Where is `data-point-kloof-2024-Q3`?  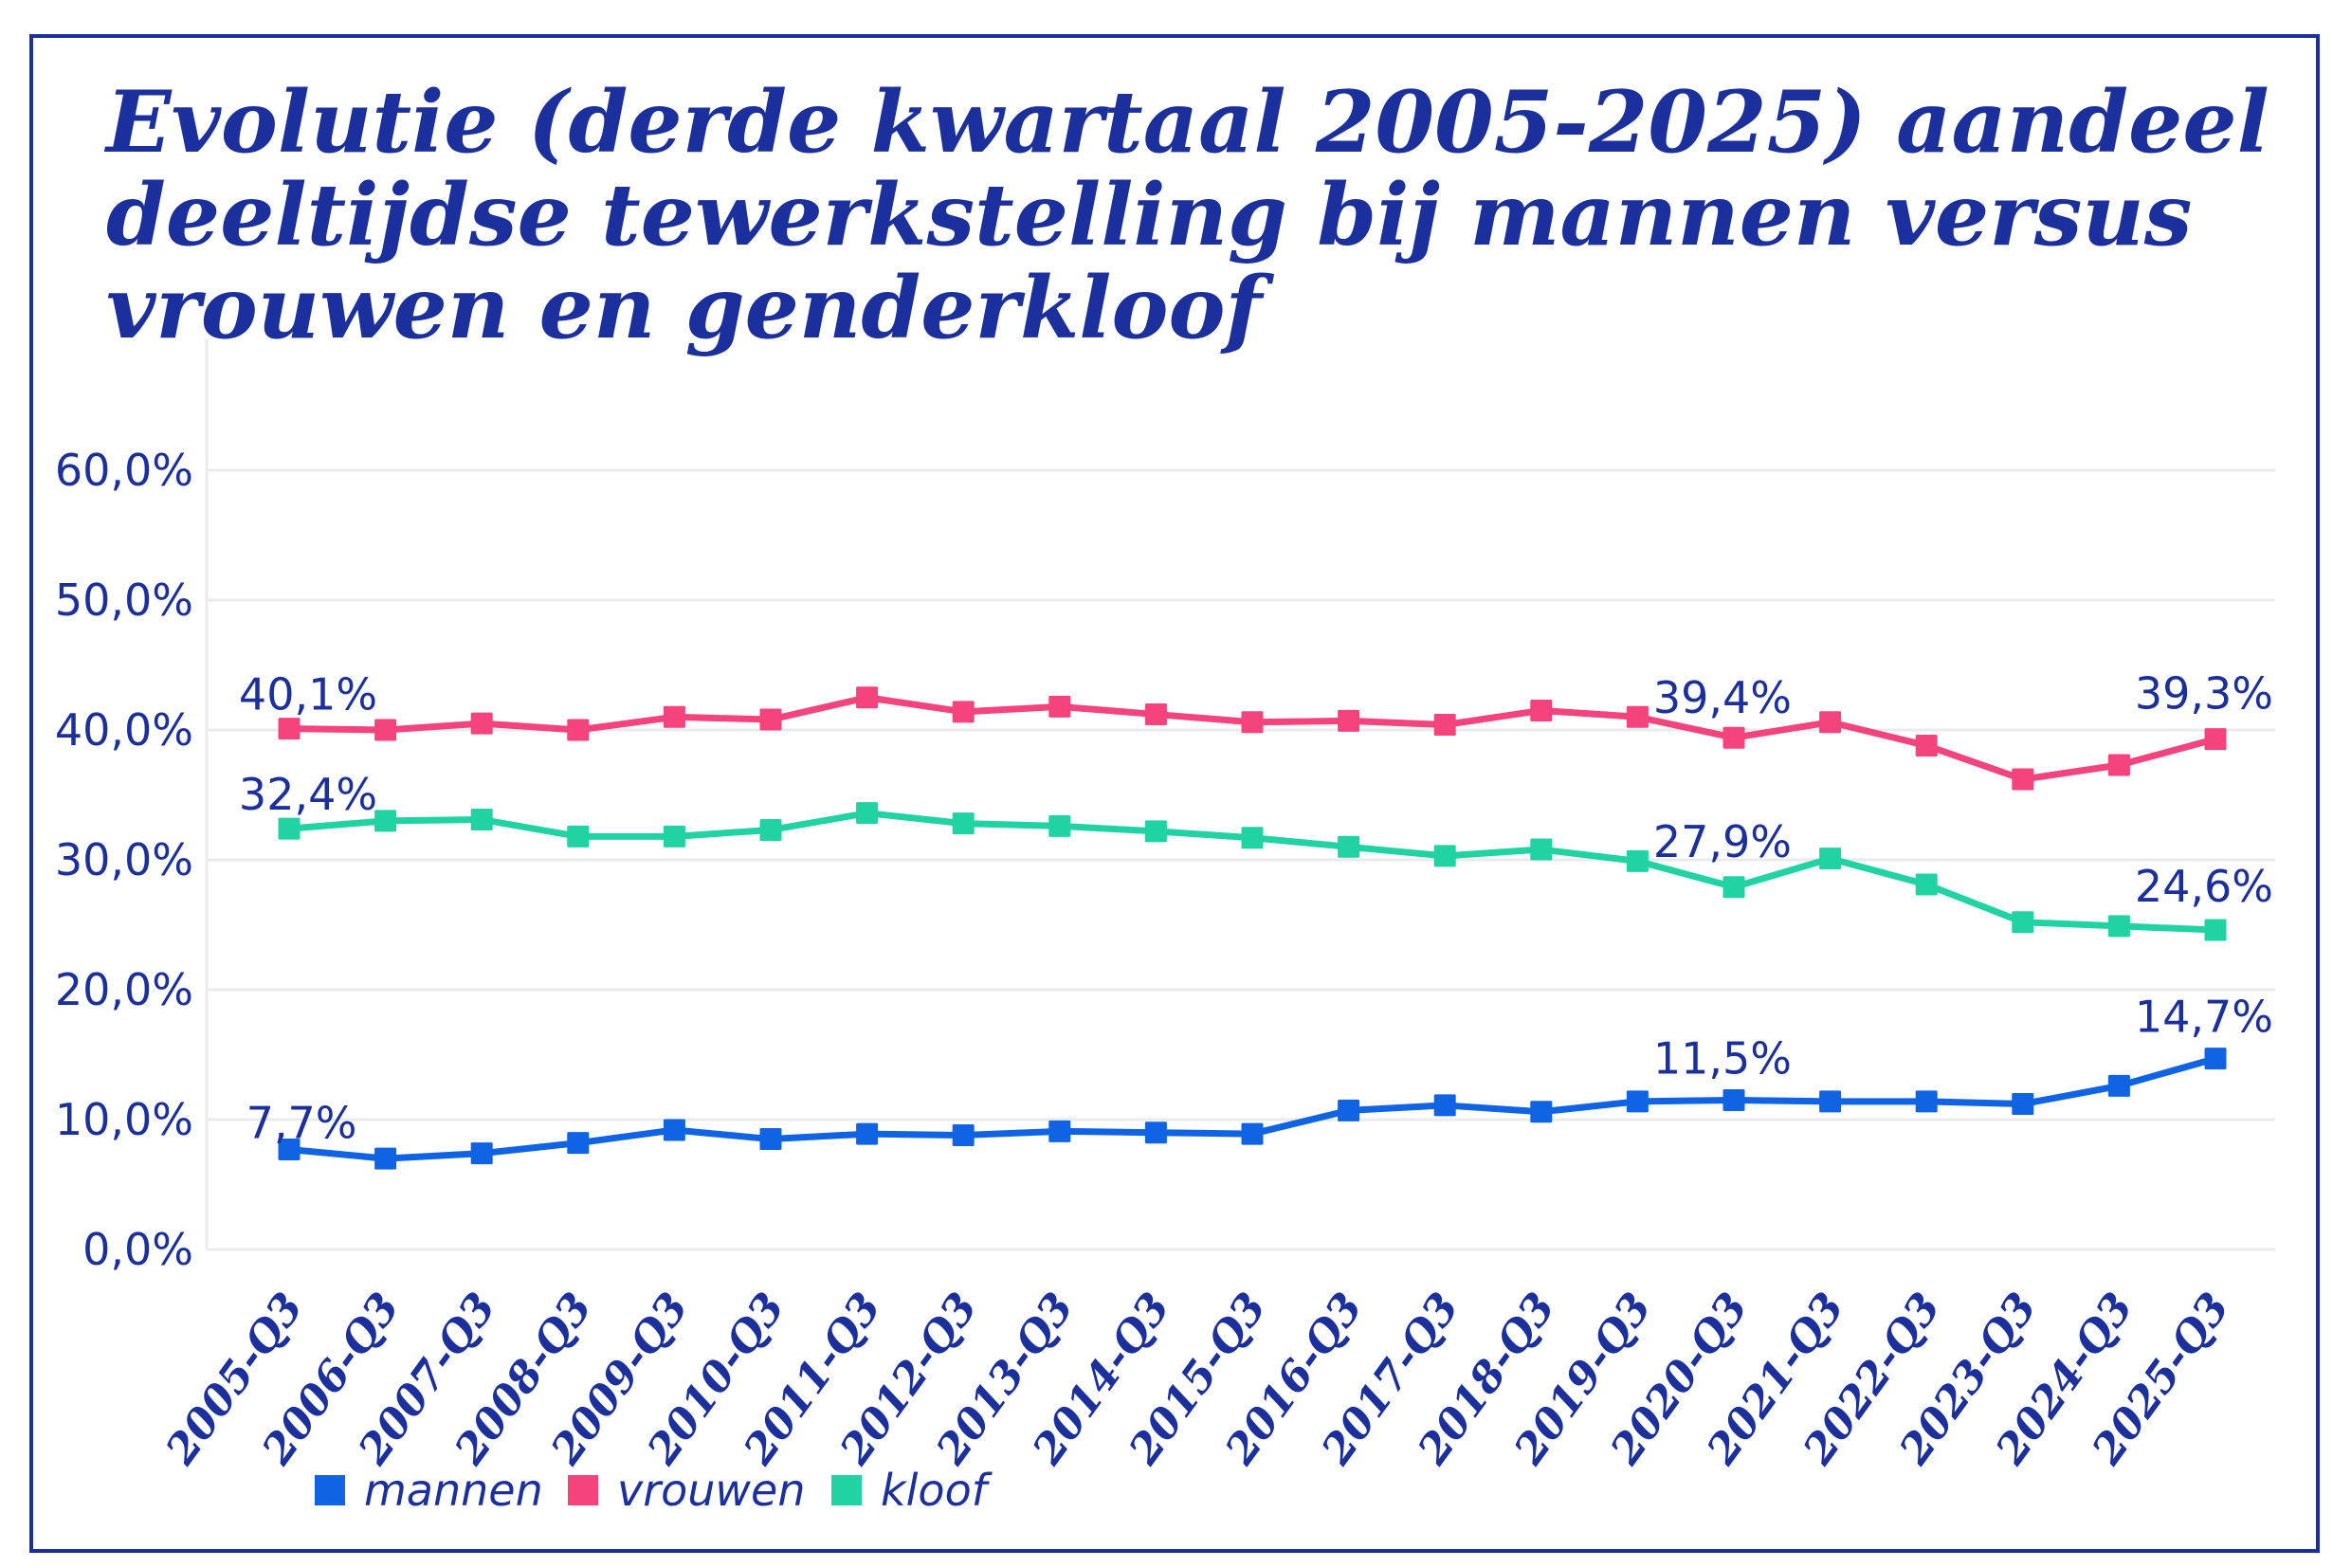 data-point-kloof-2024-Q3 is located at coordinates (2118, 926).